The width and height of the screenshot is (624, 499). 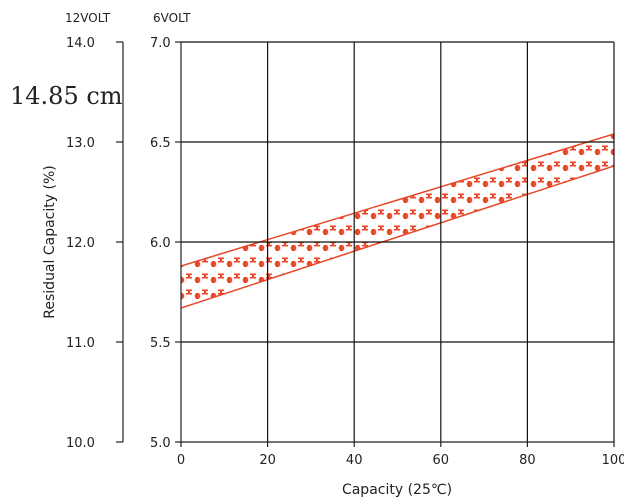 I want to click on tick-label-12v-14.0: 14.0, so click(x=80, y=43).